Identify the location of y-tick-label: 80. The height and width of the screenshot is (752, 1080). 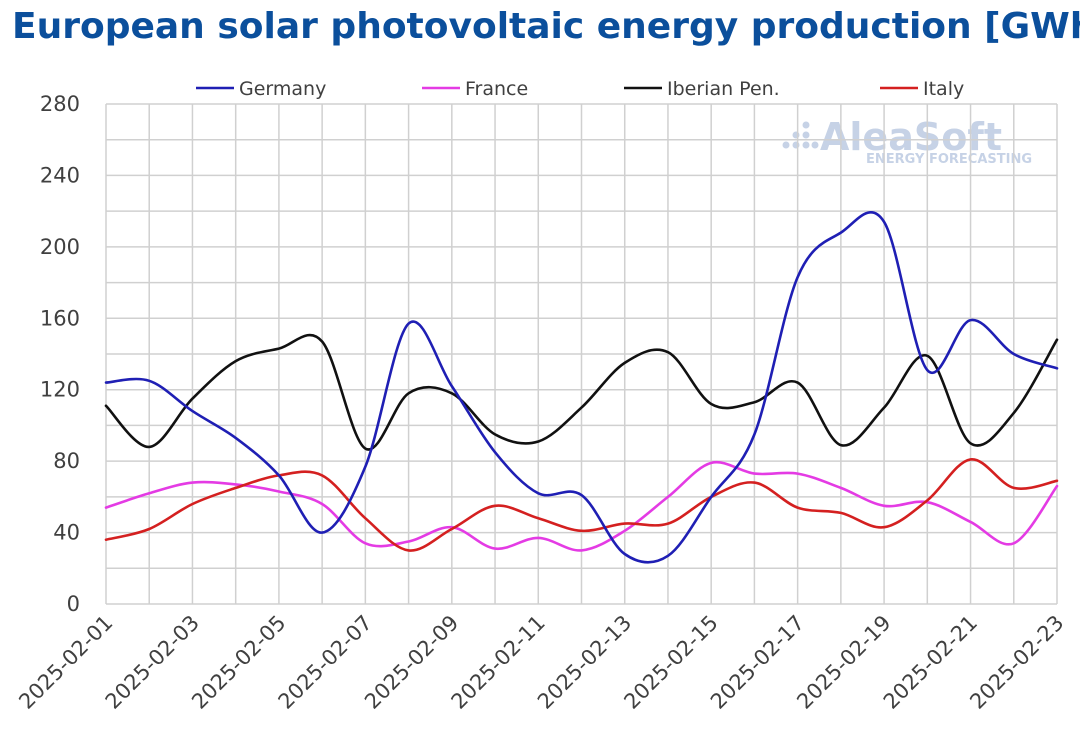
(66, 461).